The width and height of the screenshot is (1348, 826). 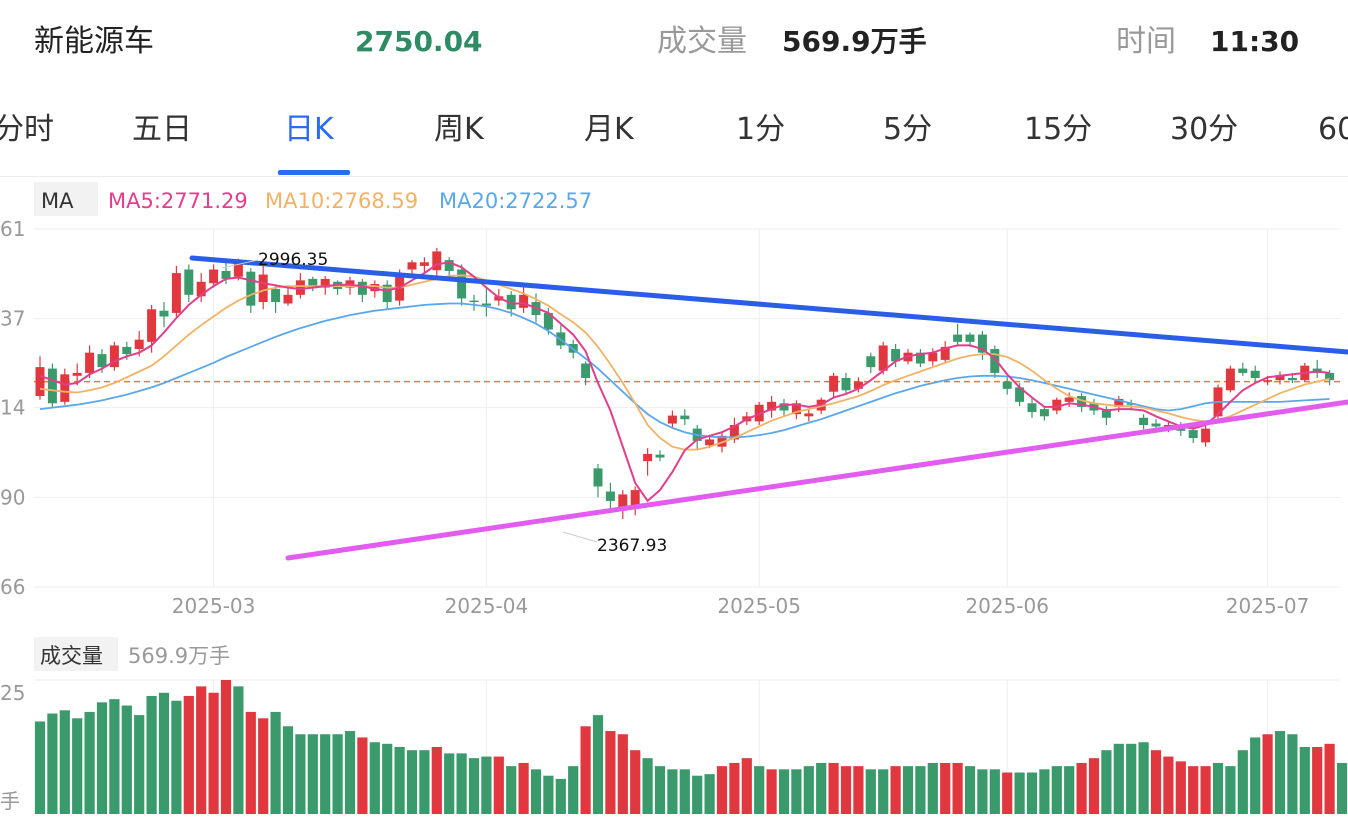 What do you see at coordinates (1058, 129) in the screenshot?
I see `tab-15min: 15分` at bounding box center [1058, 129].